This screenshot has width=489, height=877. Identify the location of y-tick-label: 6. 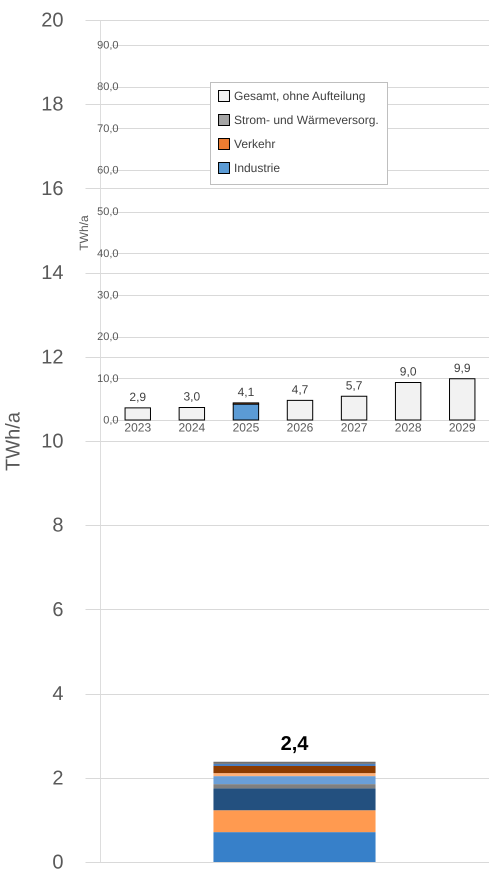
(58, 609).